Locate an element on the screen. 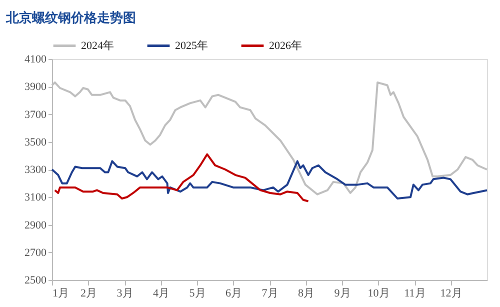 The image size is (500, 307). legend-label: 2025年 is located at coordinates (191, 46).